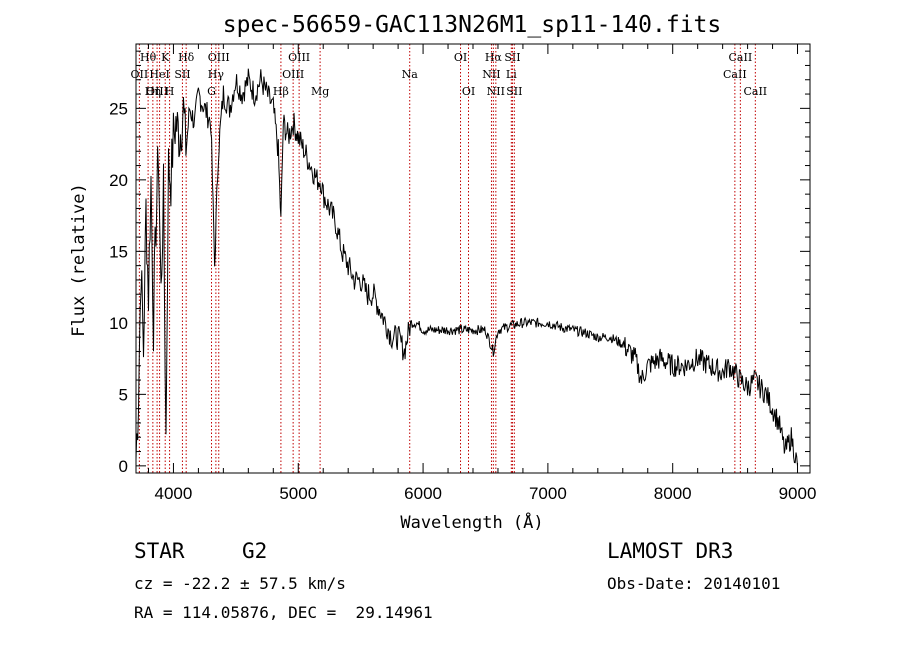 The width and height of the screenshot is (900, 649). Describe the element at coordinates (472, 25) in the screenshot. I see `chart-title: spec-56659-GAC113N26M1_sp11-140.fits` at that location.